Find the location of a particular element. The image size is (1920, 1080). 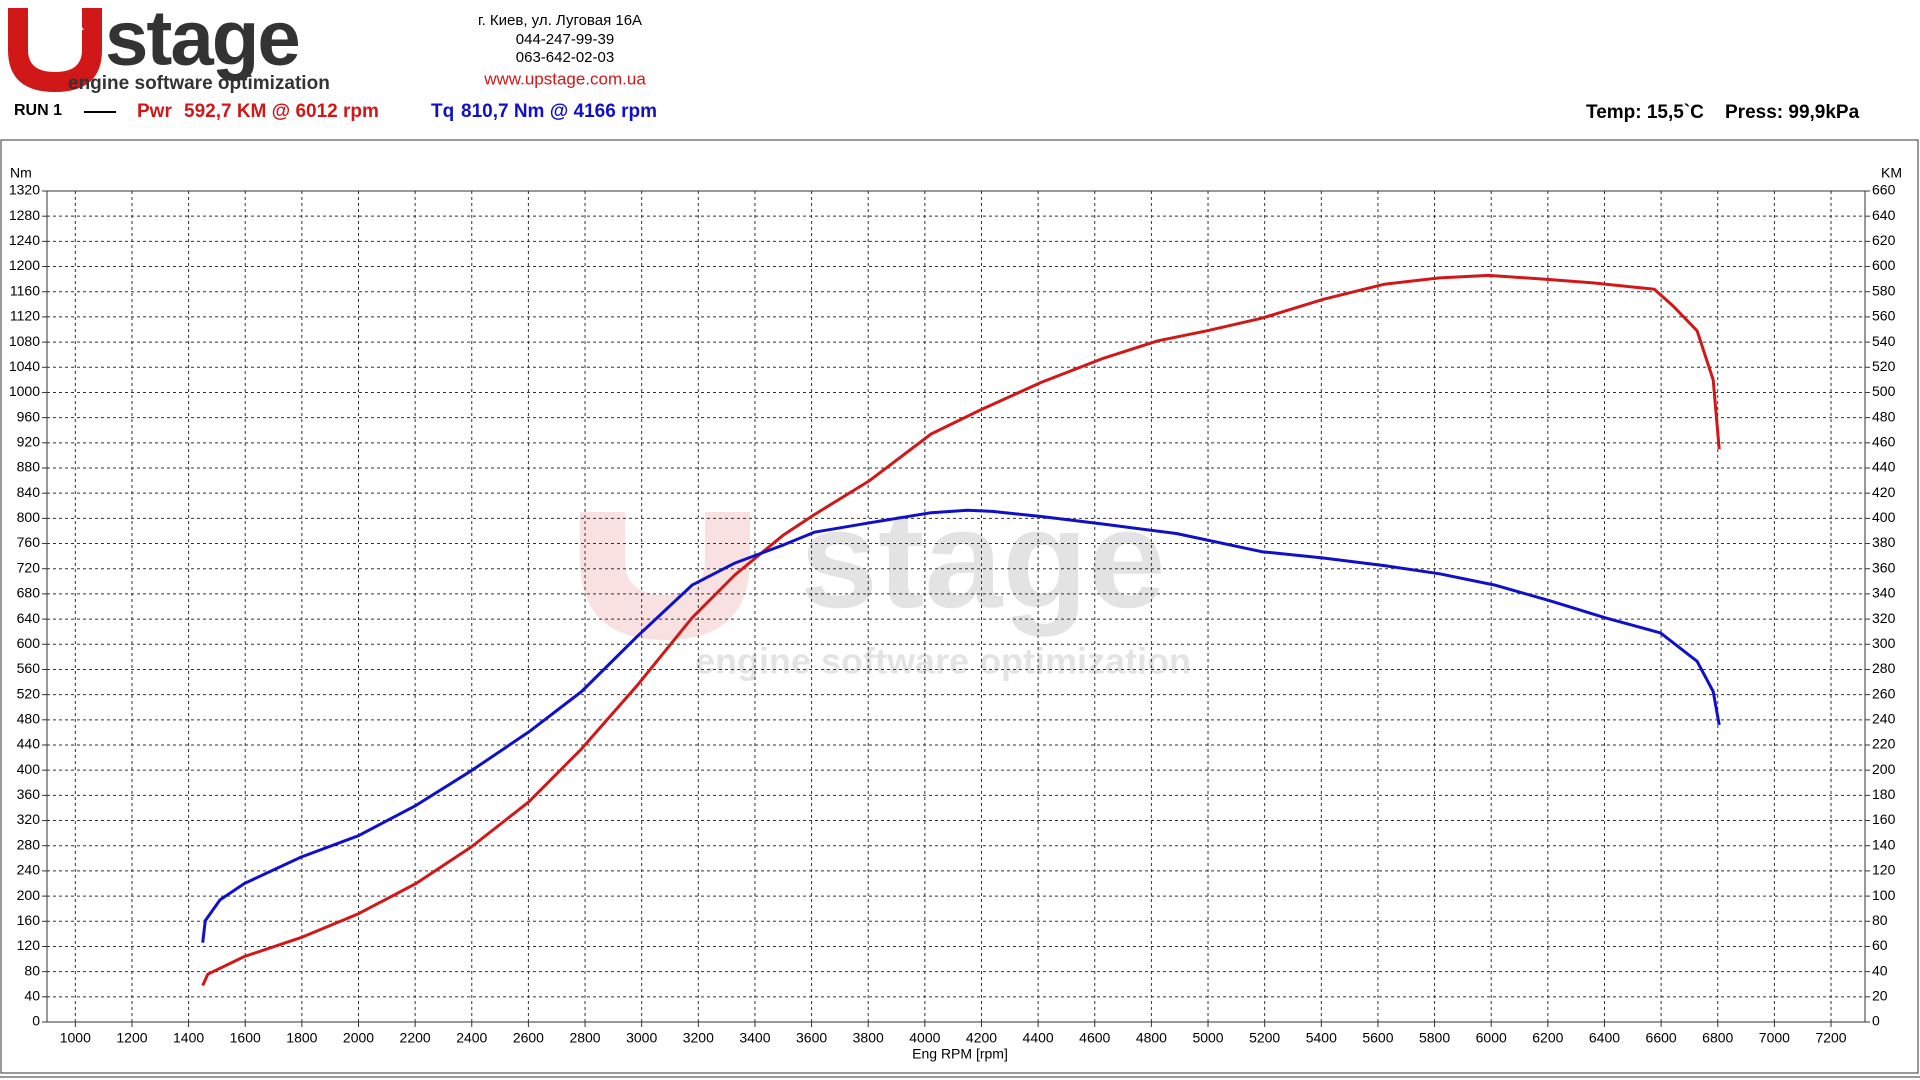

y2-tick-label: 260 is located at coordinates (1884, 693).